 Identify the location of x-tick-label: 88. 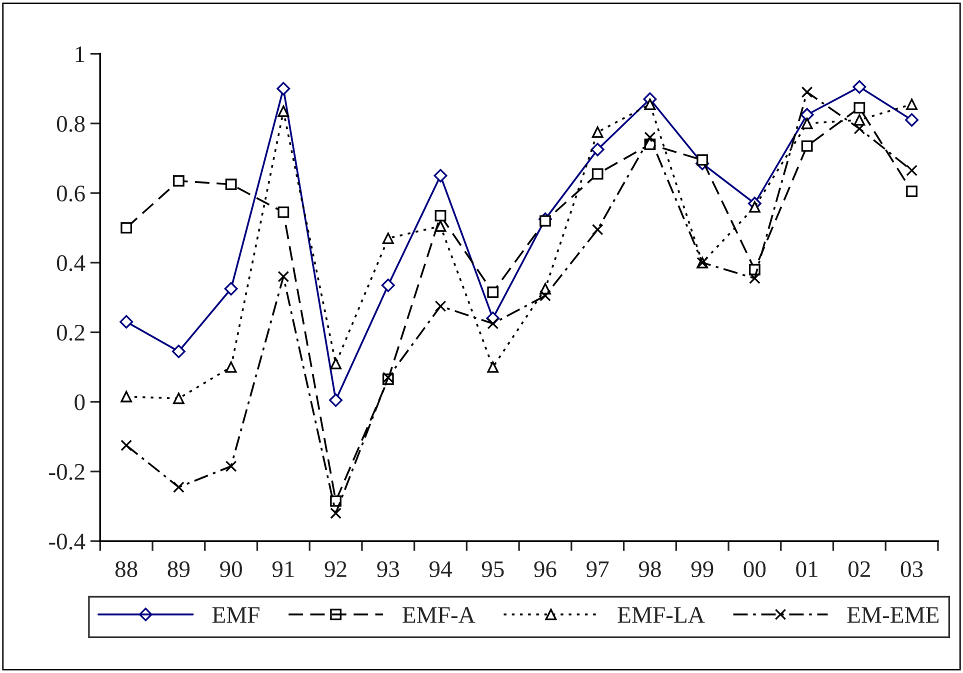
(126, 569).